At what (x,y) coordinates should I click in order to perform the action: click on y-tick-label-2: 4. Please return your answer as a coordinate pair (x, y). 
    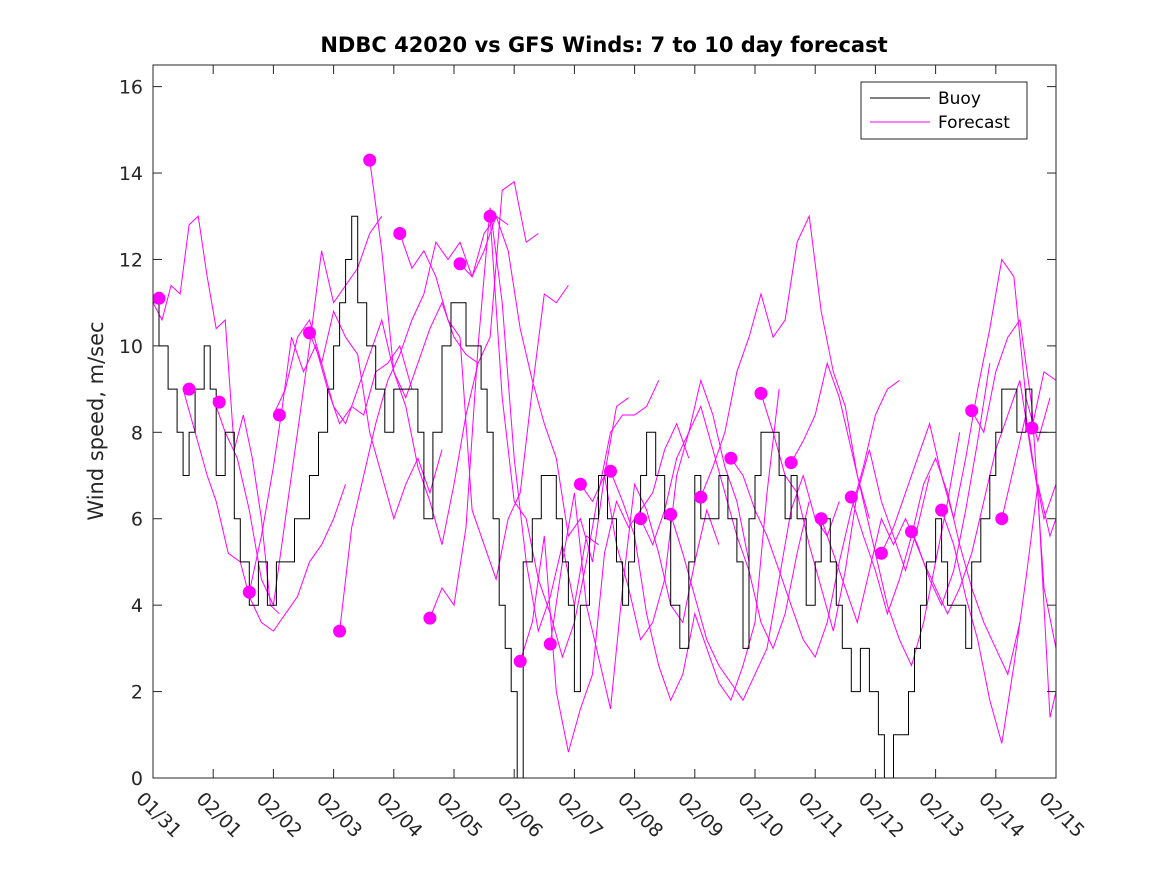
    Looking at the image, I should click on (137, 606).